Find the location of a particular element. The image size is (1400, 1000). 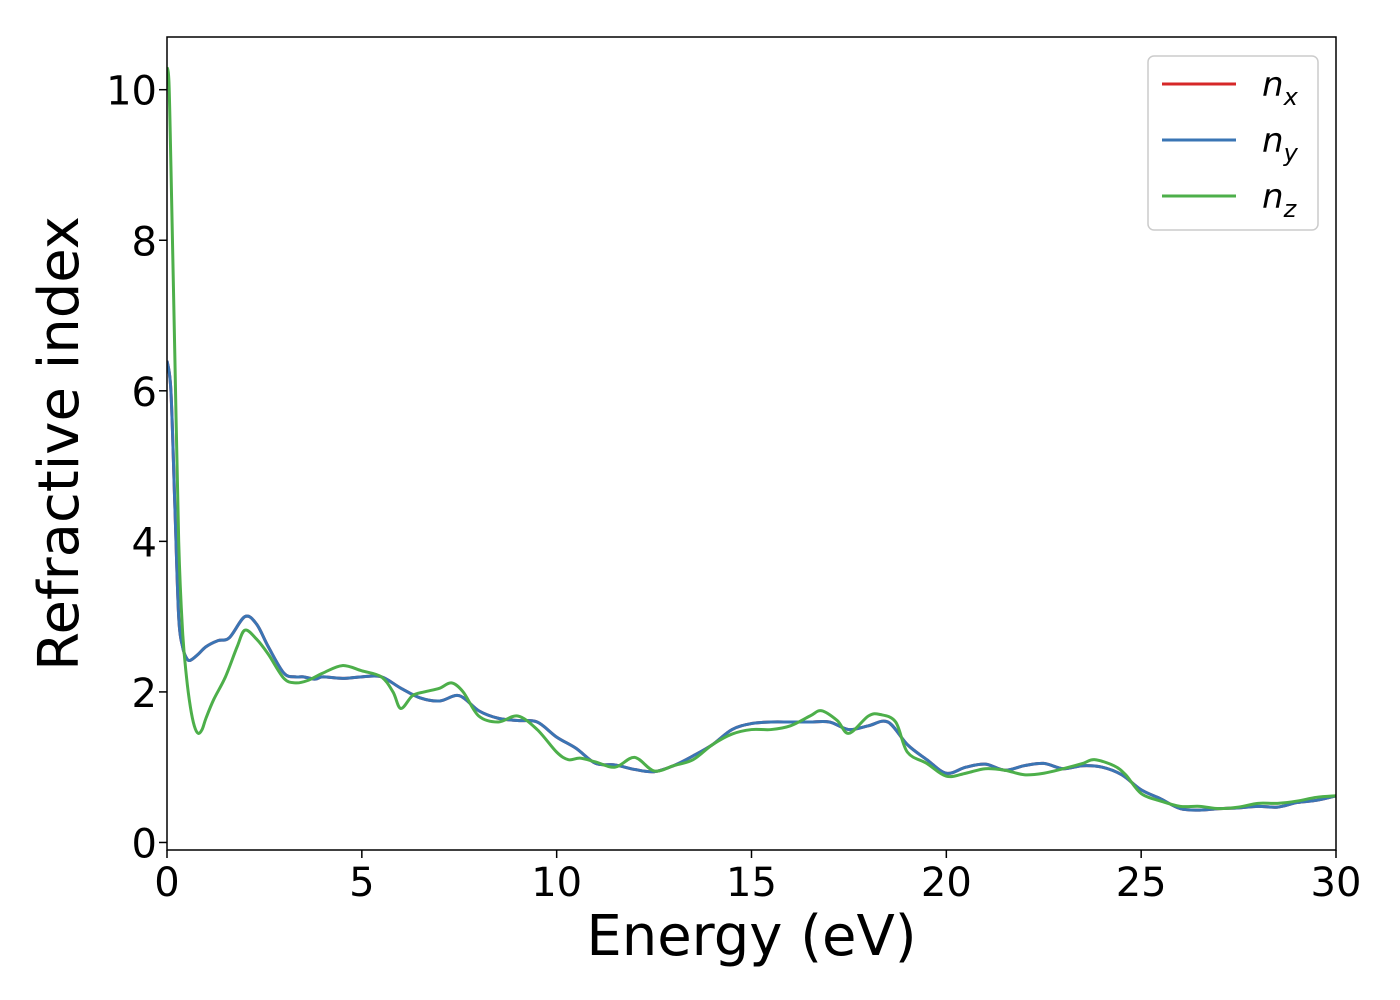

y-axis-label: Refractive index is located at coordinates (59, 443).